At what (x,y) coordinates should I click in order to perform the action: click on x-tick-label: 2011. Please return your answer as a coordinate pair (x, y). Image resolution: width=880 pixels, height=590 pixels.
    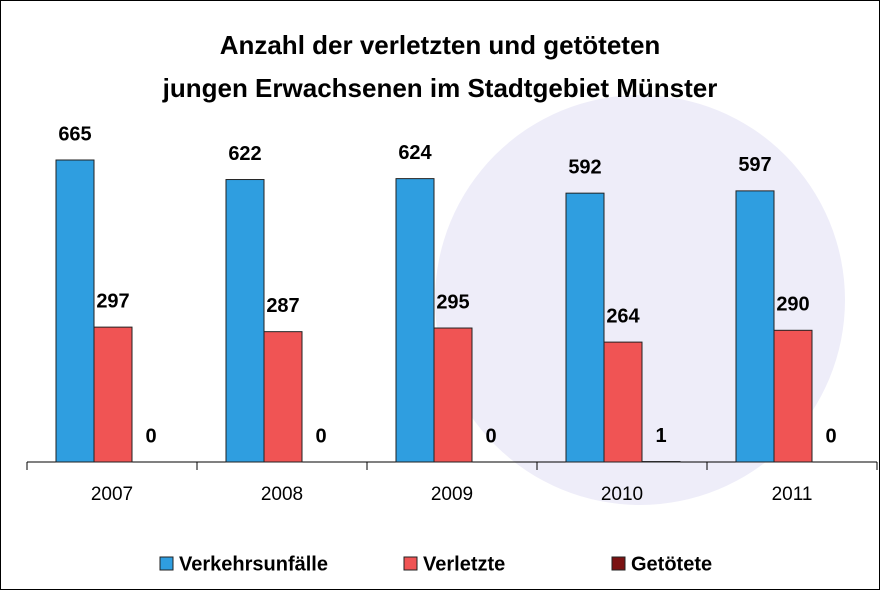
    Looking at the image, I should click on (792, 494).